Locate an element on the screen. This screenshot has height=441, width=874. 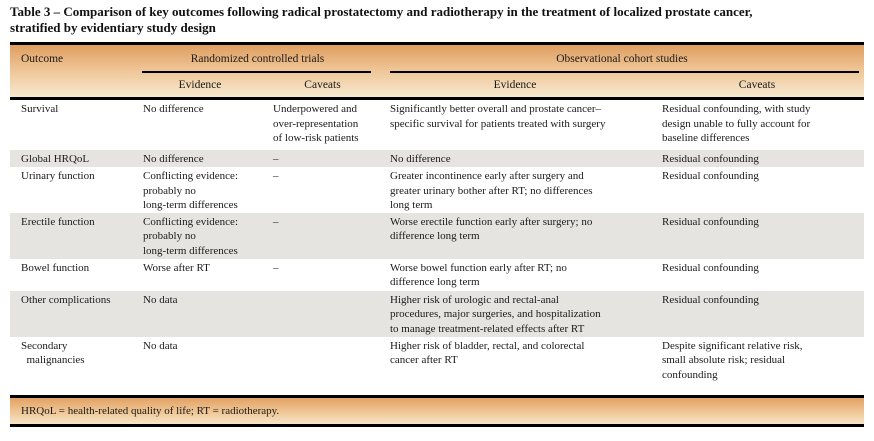
outcome-cell: Other complications is located at coordinates (66, 299).